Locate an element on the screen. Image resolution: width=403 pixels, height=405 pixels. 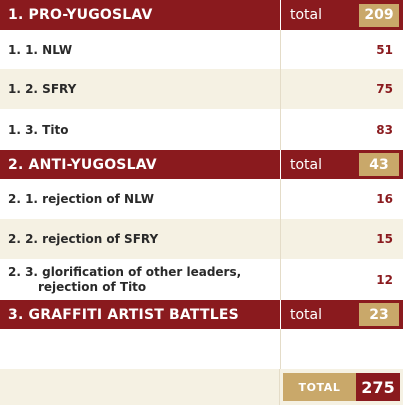
row-label: 1. 1. NLW is located at coordinates (40, 49).